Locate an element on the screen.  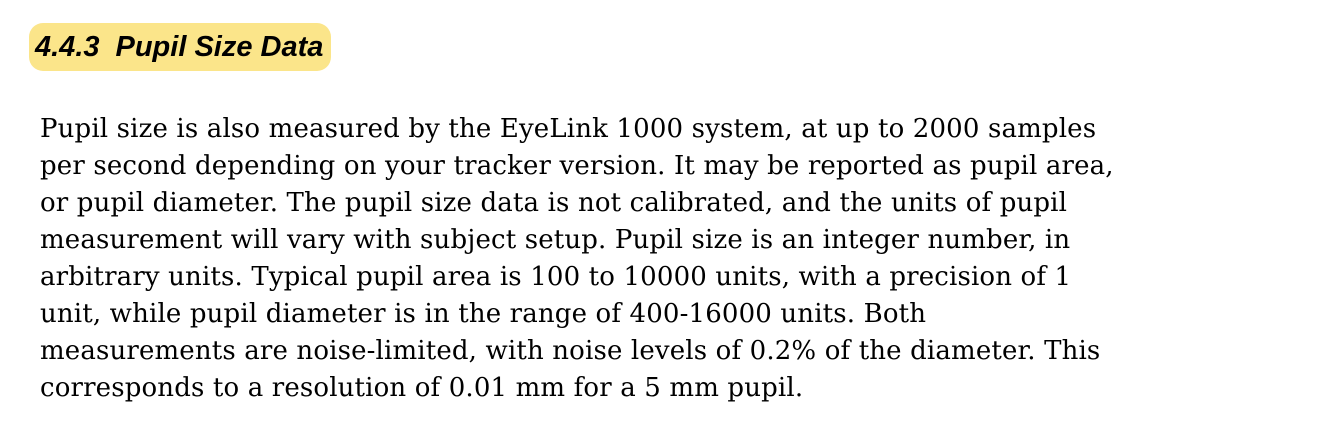
section-number: 4.4.3 is located at coordinates (67, 46).